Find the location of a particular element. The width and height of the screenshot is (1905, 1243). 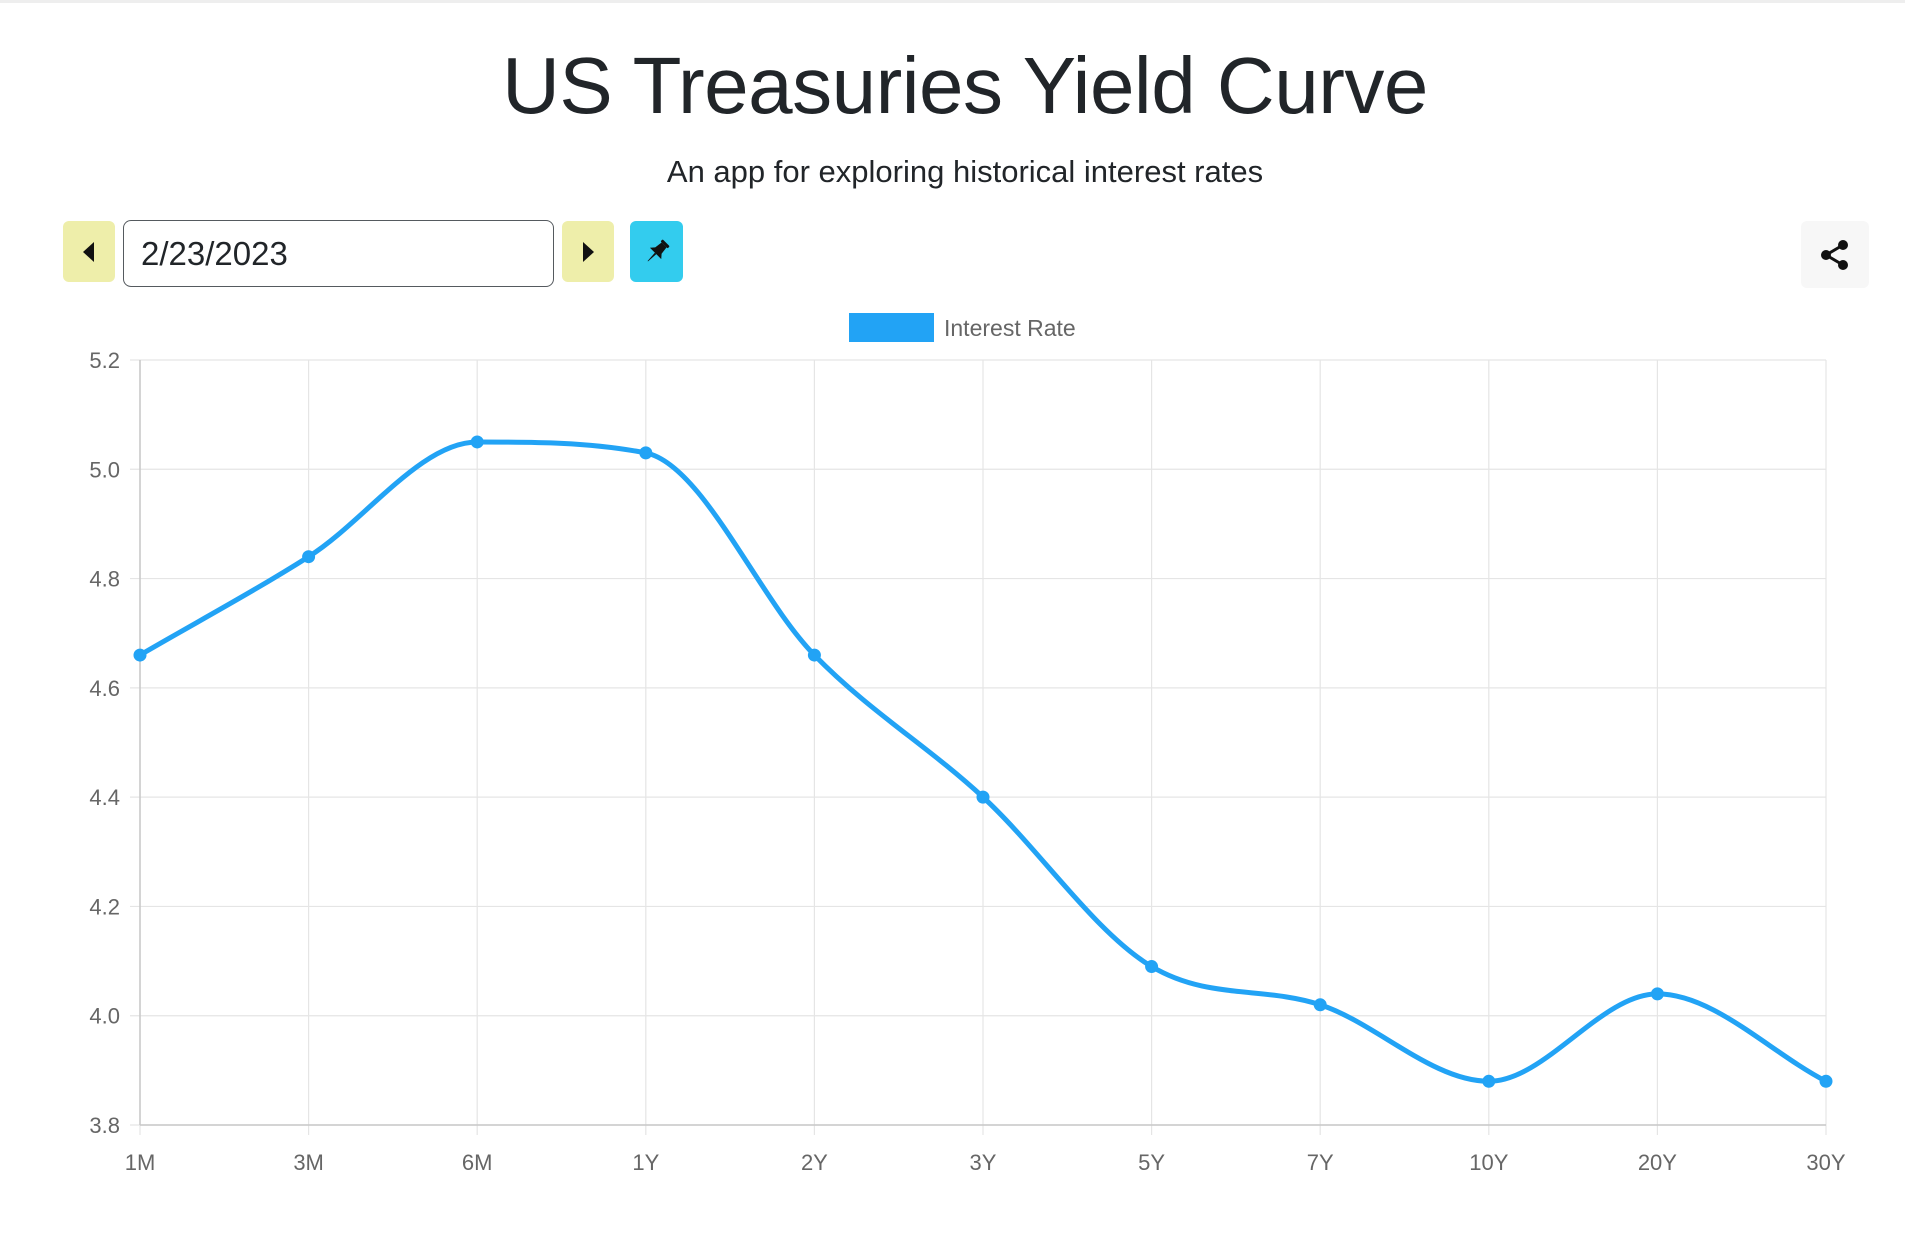

data-point-1y is located at coordinates (646, 453).